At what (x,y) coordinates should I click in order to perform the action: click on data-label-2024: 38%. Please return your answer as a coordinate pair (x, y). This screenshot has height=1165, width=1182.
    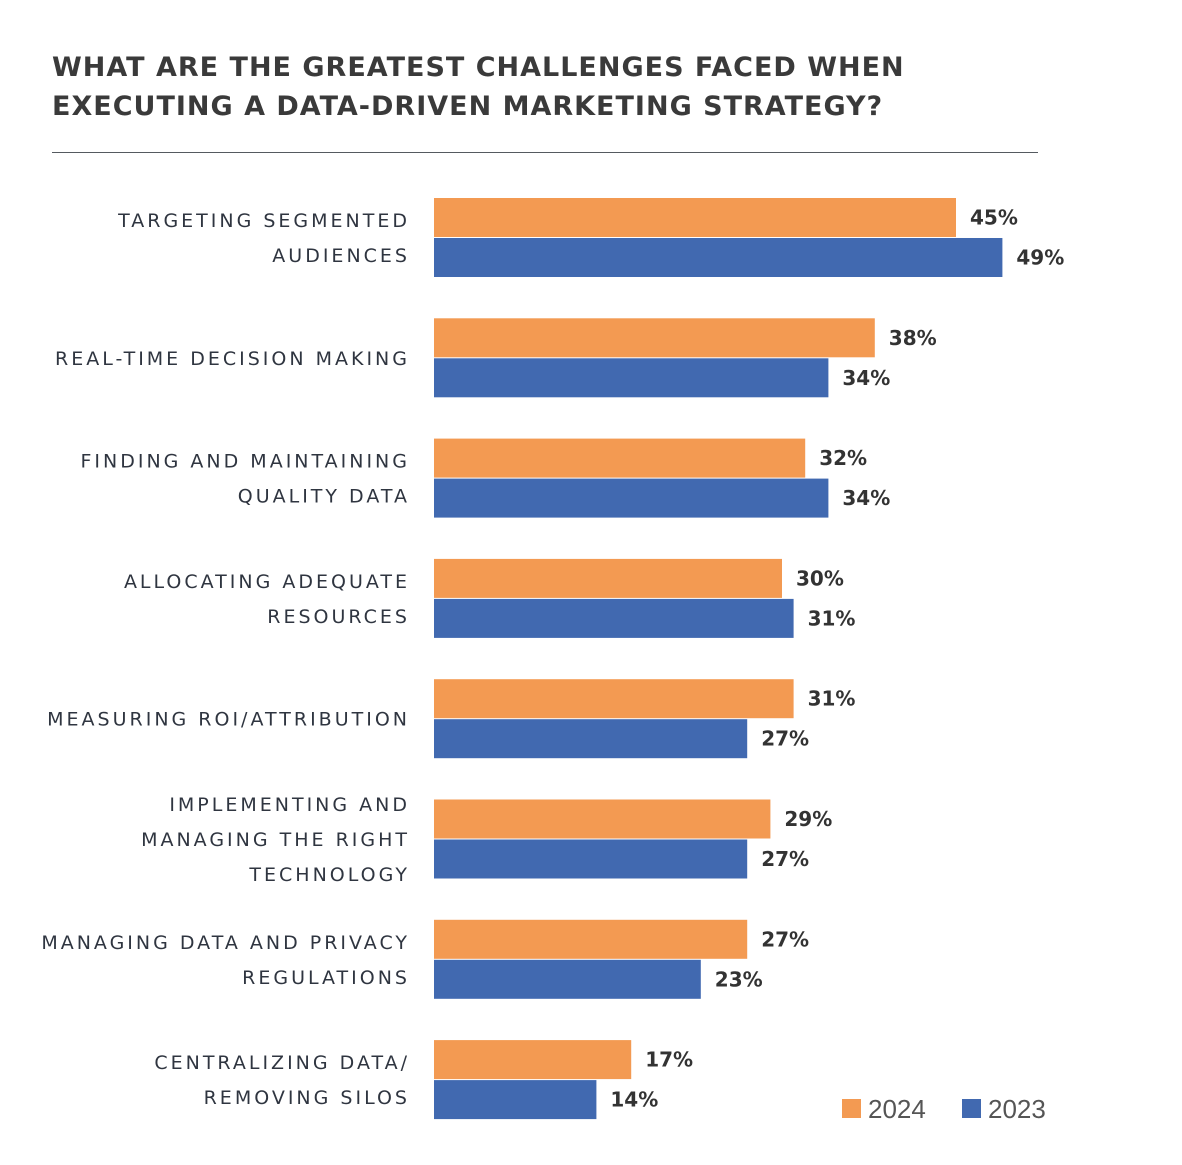
    Looking at the image, I should click on (913, 338).